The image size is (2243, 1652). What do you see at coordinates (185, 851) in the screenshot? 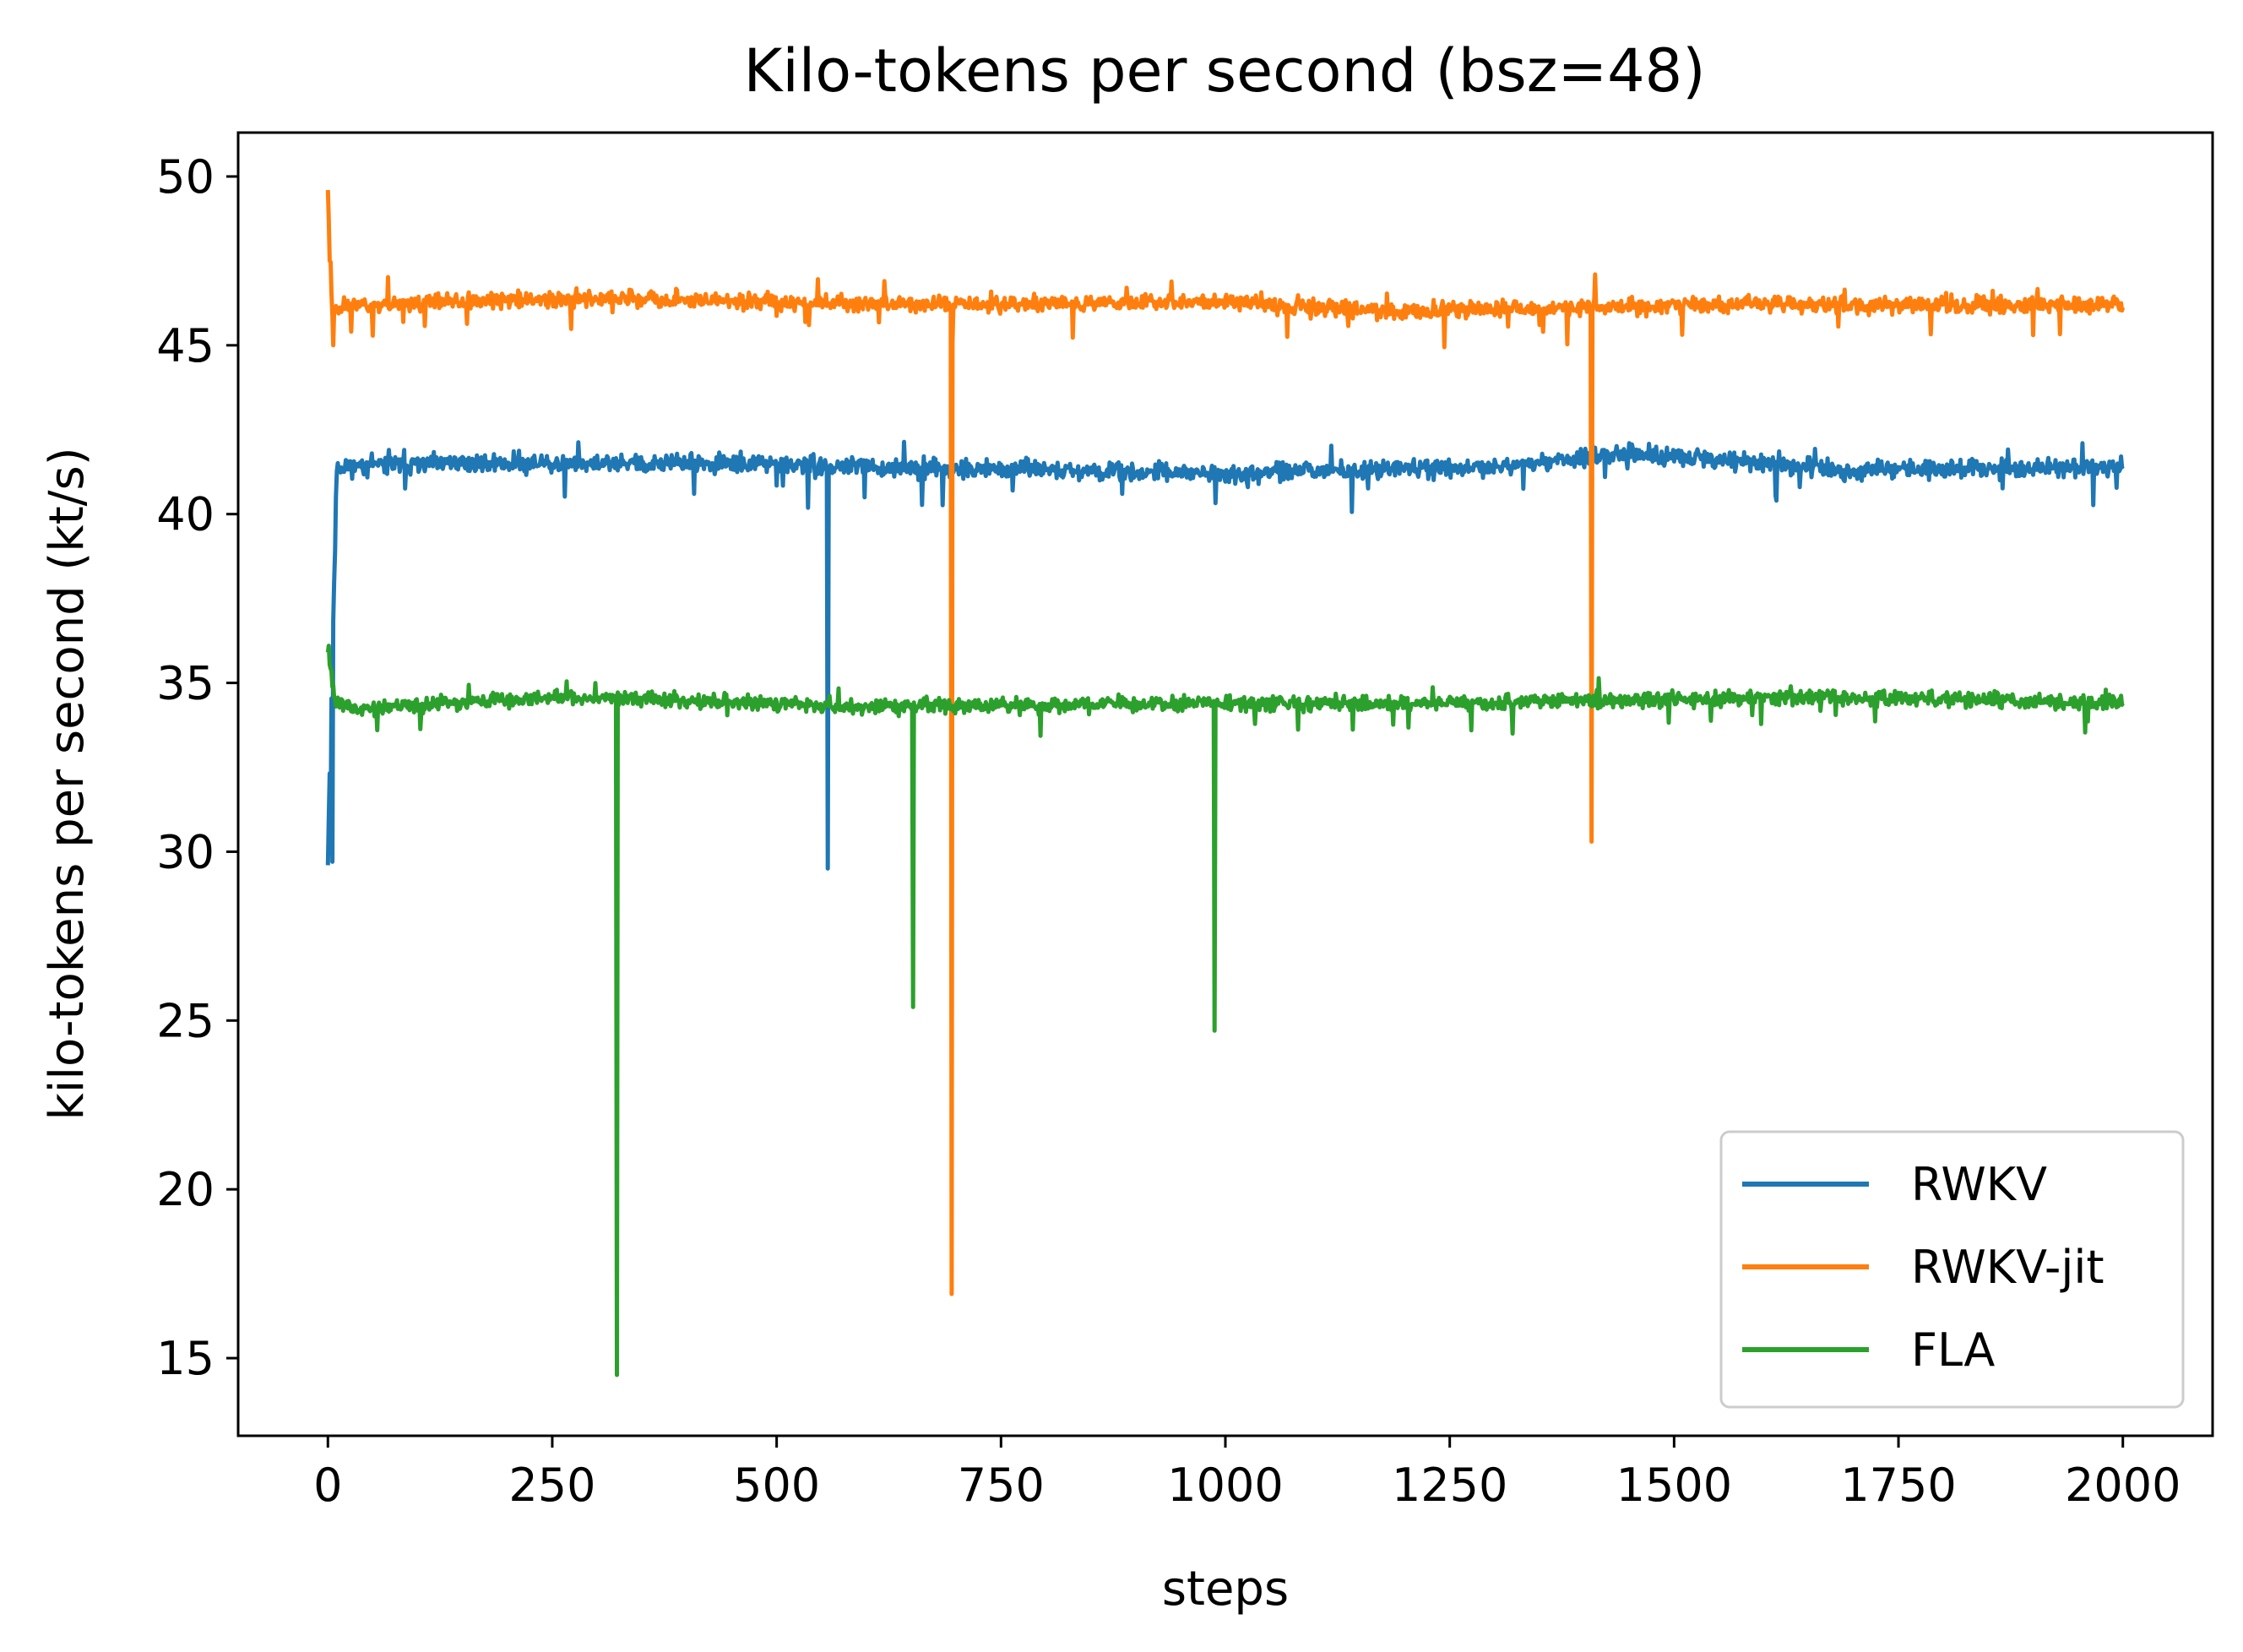
I see `y-tick-label: 30` at bounding box center [185, 851].